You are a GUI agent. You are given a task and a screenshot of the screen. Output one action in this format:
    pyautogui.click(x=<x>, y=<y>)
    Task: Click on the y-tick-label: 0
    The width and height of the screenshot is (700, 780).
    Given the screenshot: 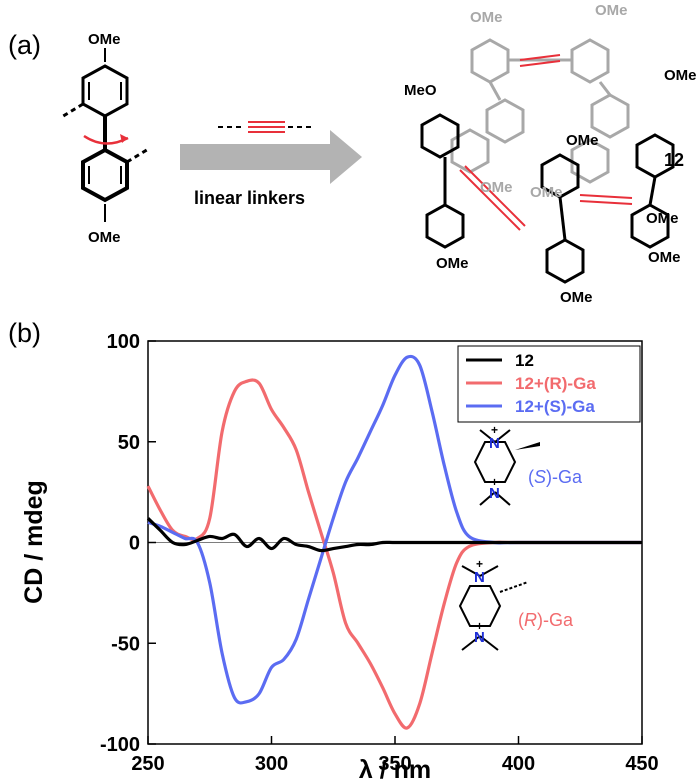 What is the action you would take?
    pyautogui.click(x=134, y=544)
    